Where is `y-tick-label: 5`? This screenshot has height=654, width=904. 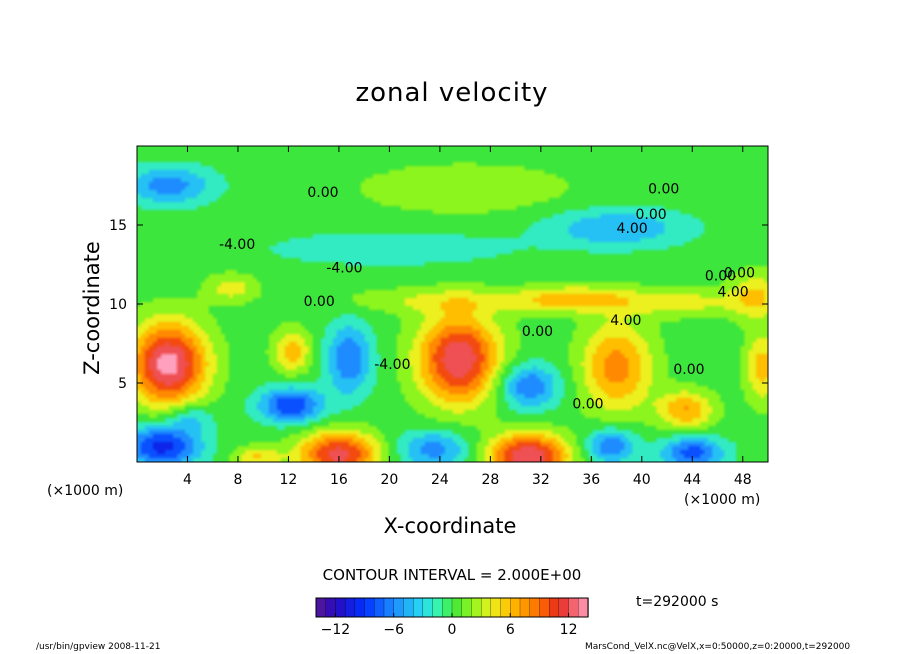 y-tick-label: 5 is located at coordinates (122, 384).